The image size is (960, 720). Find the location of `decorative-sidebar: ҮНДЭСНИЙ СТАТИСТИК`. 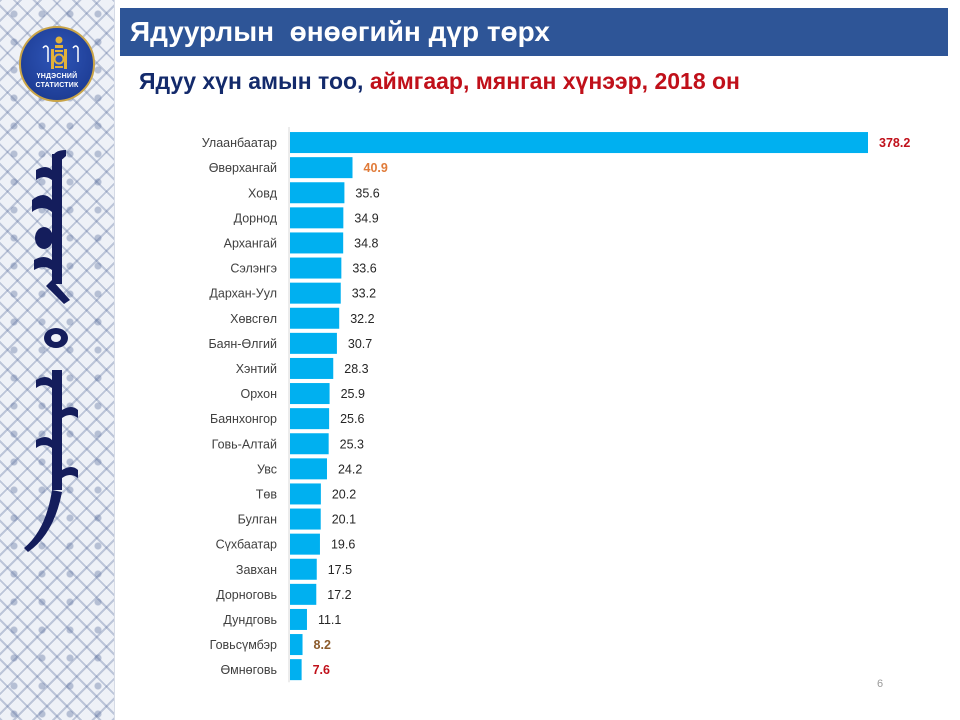

decorative-sidebar: ҮНДЭСНИЙ СТАТИСТИК is located at coordinates (57, 360).